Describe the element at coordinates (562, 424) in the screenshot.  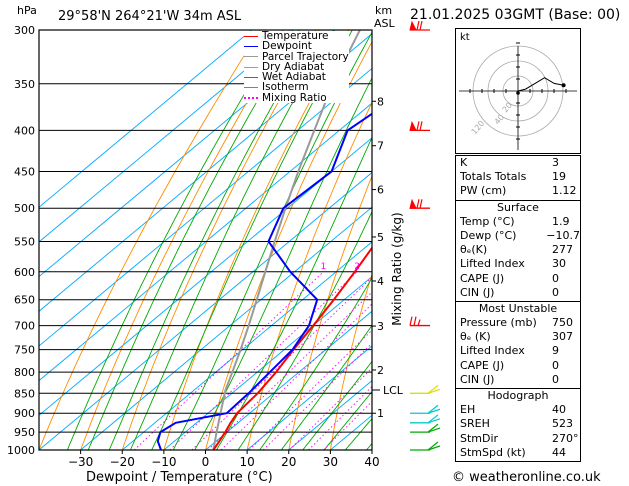
I see `index-value: 523` at that location.